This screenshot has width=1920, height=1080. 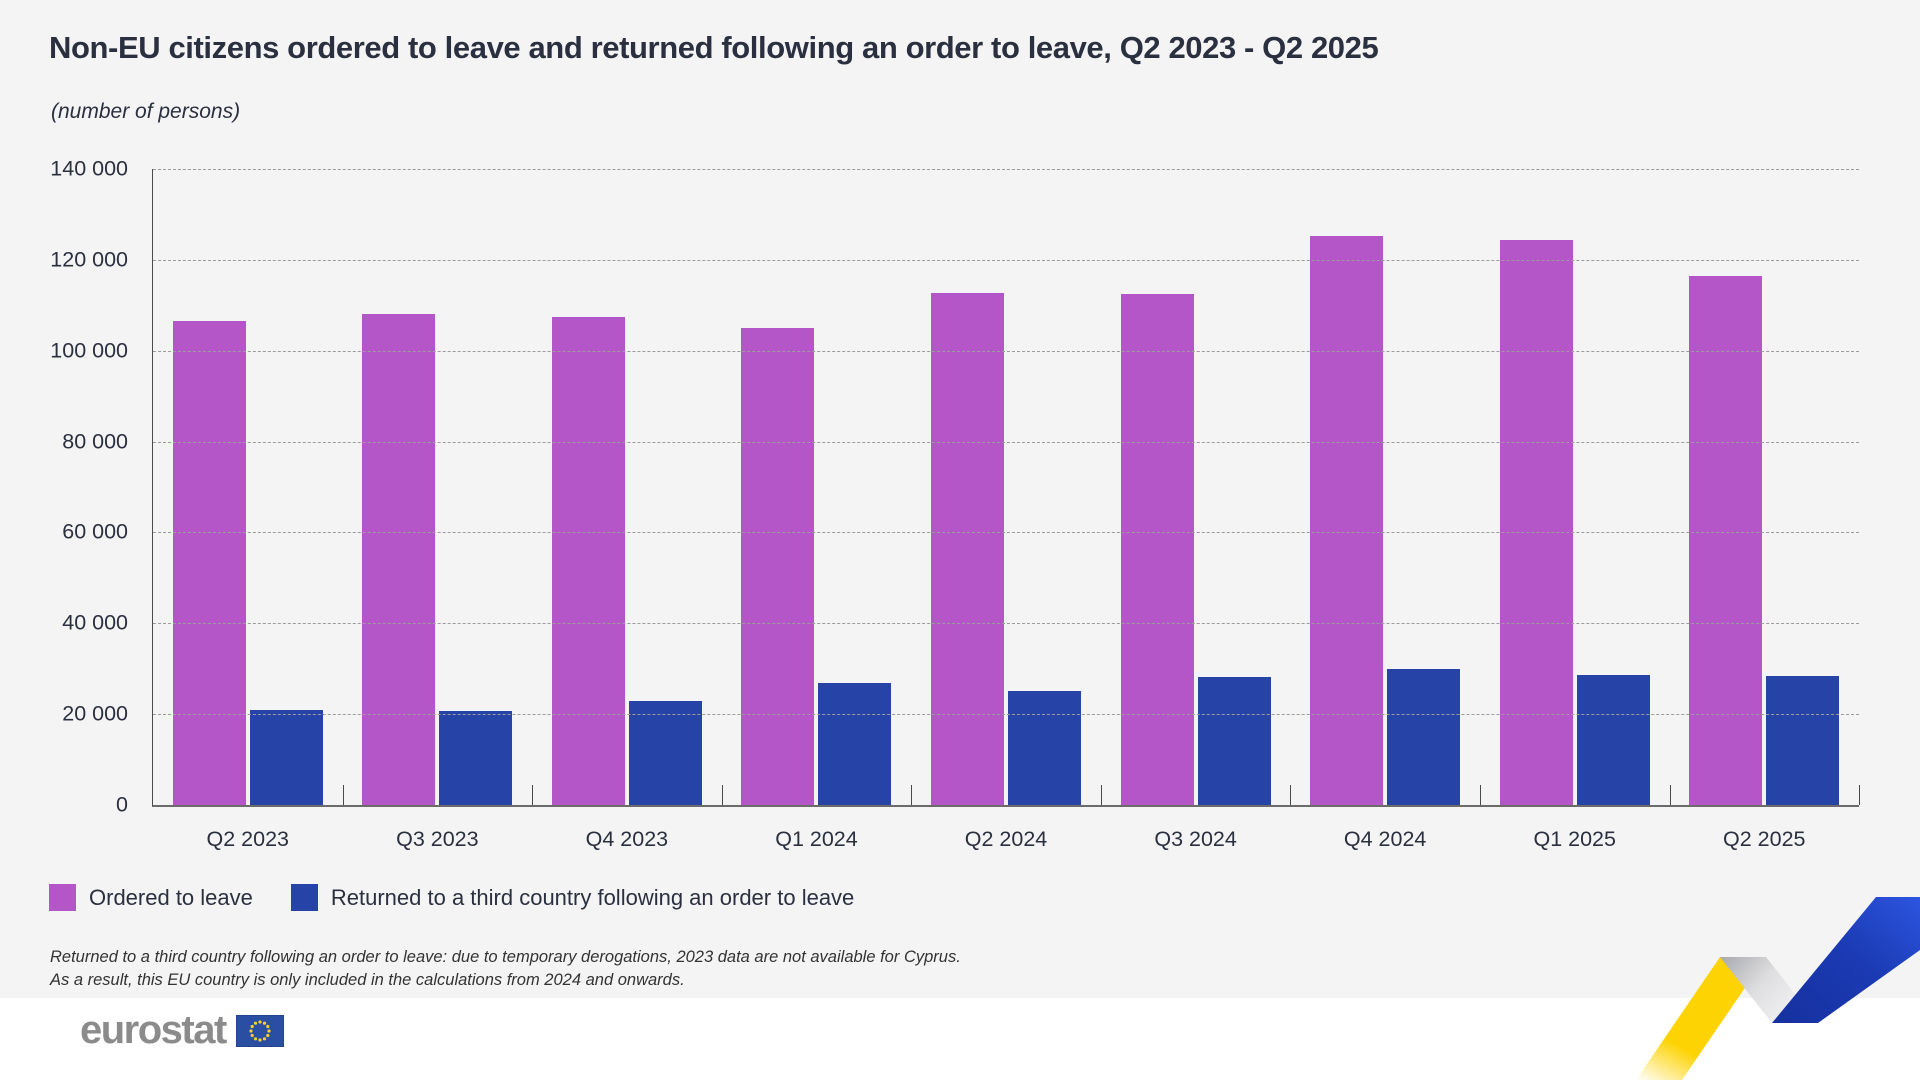 What do you see at coordinates (95, 441) in the screenshot?
I see `y-axis-tick-label: 80 000` at bounding box center [95, 441].